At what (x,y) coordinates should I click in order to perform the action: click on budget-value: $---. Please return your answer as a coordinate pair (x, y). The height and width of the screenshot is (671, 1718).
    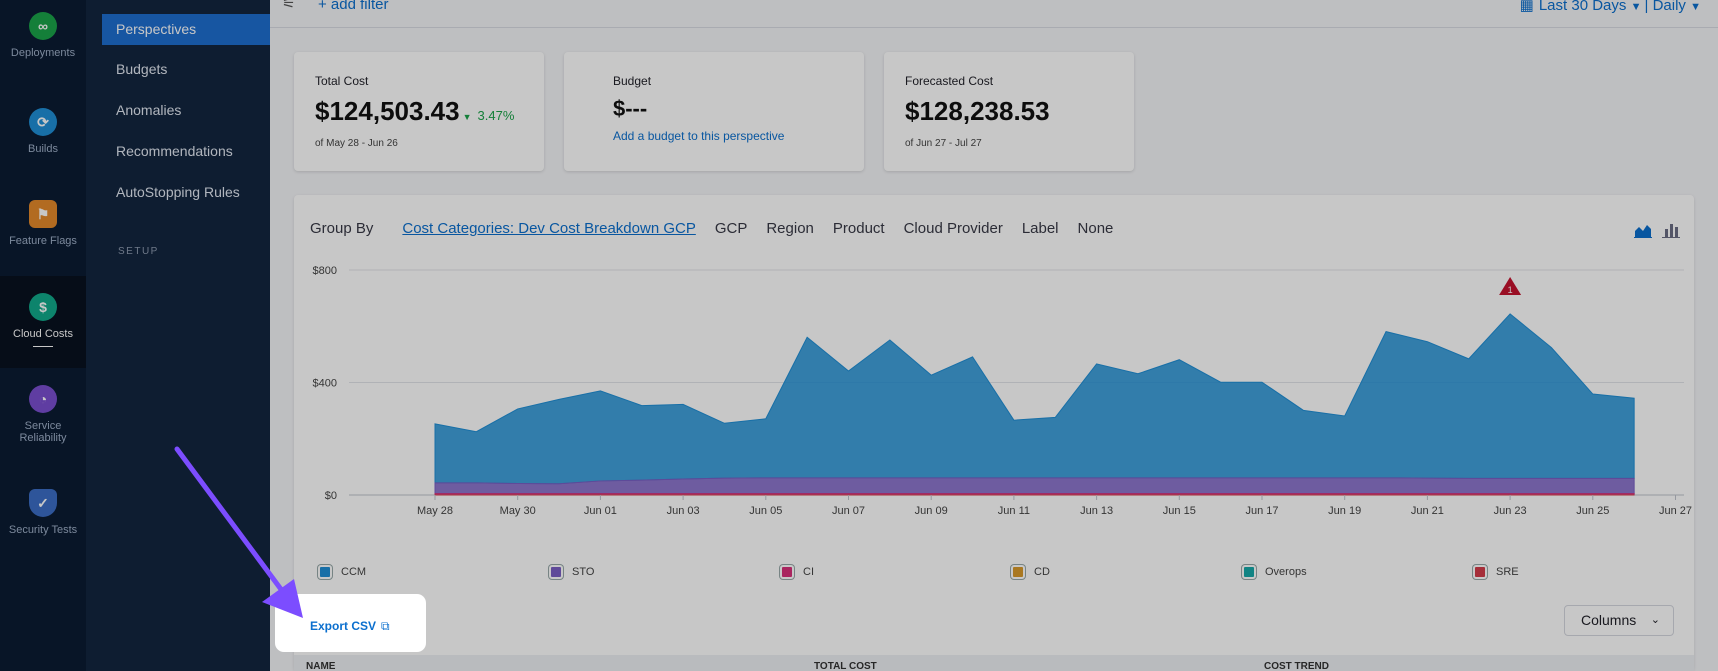
    Looking at the image, I should click on (630, 108).